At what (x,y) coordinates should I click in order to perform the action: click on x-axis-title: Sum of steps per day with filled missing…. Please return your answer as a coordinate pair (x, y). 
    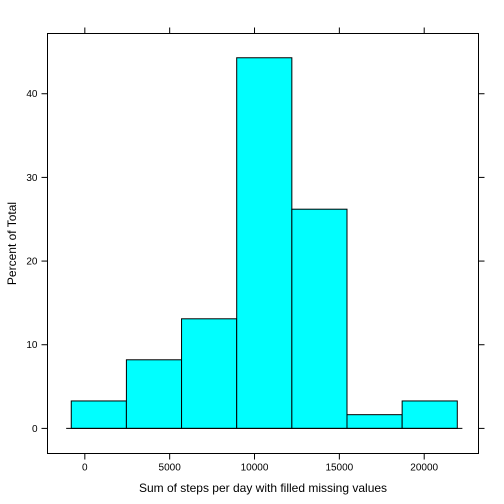
    Looking at the image, I should click on (263, 488).